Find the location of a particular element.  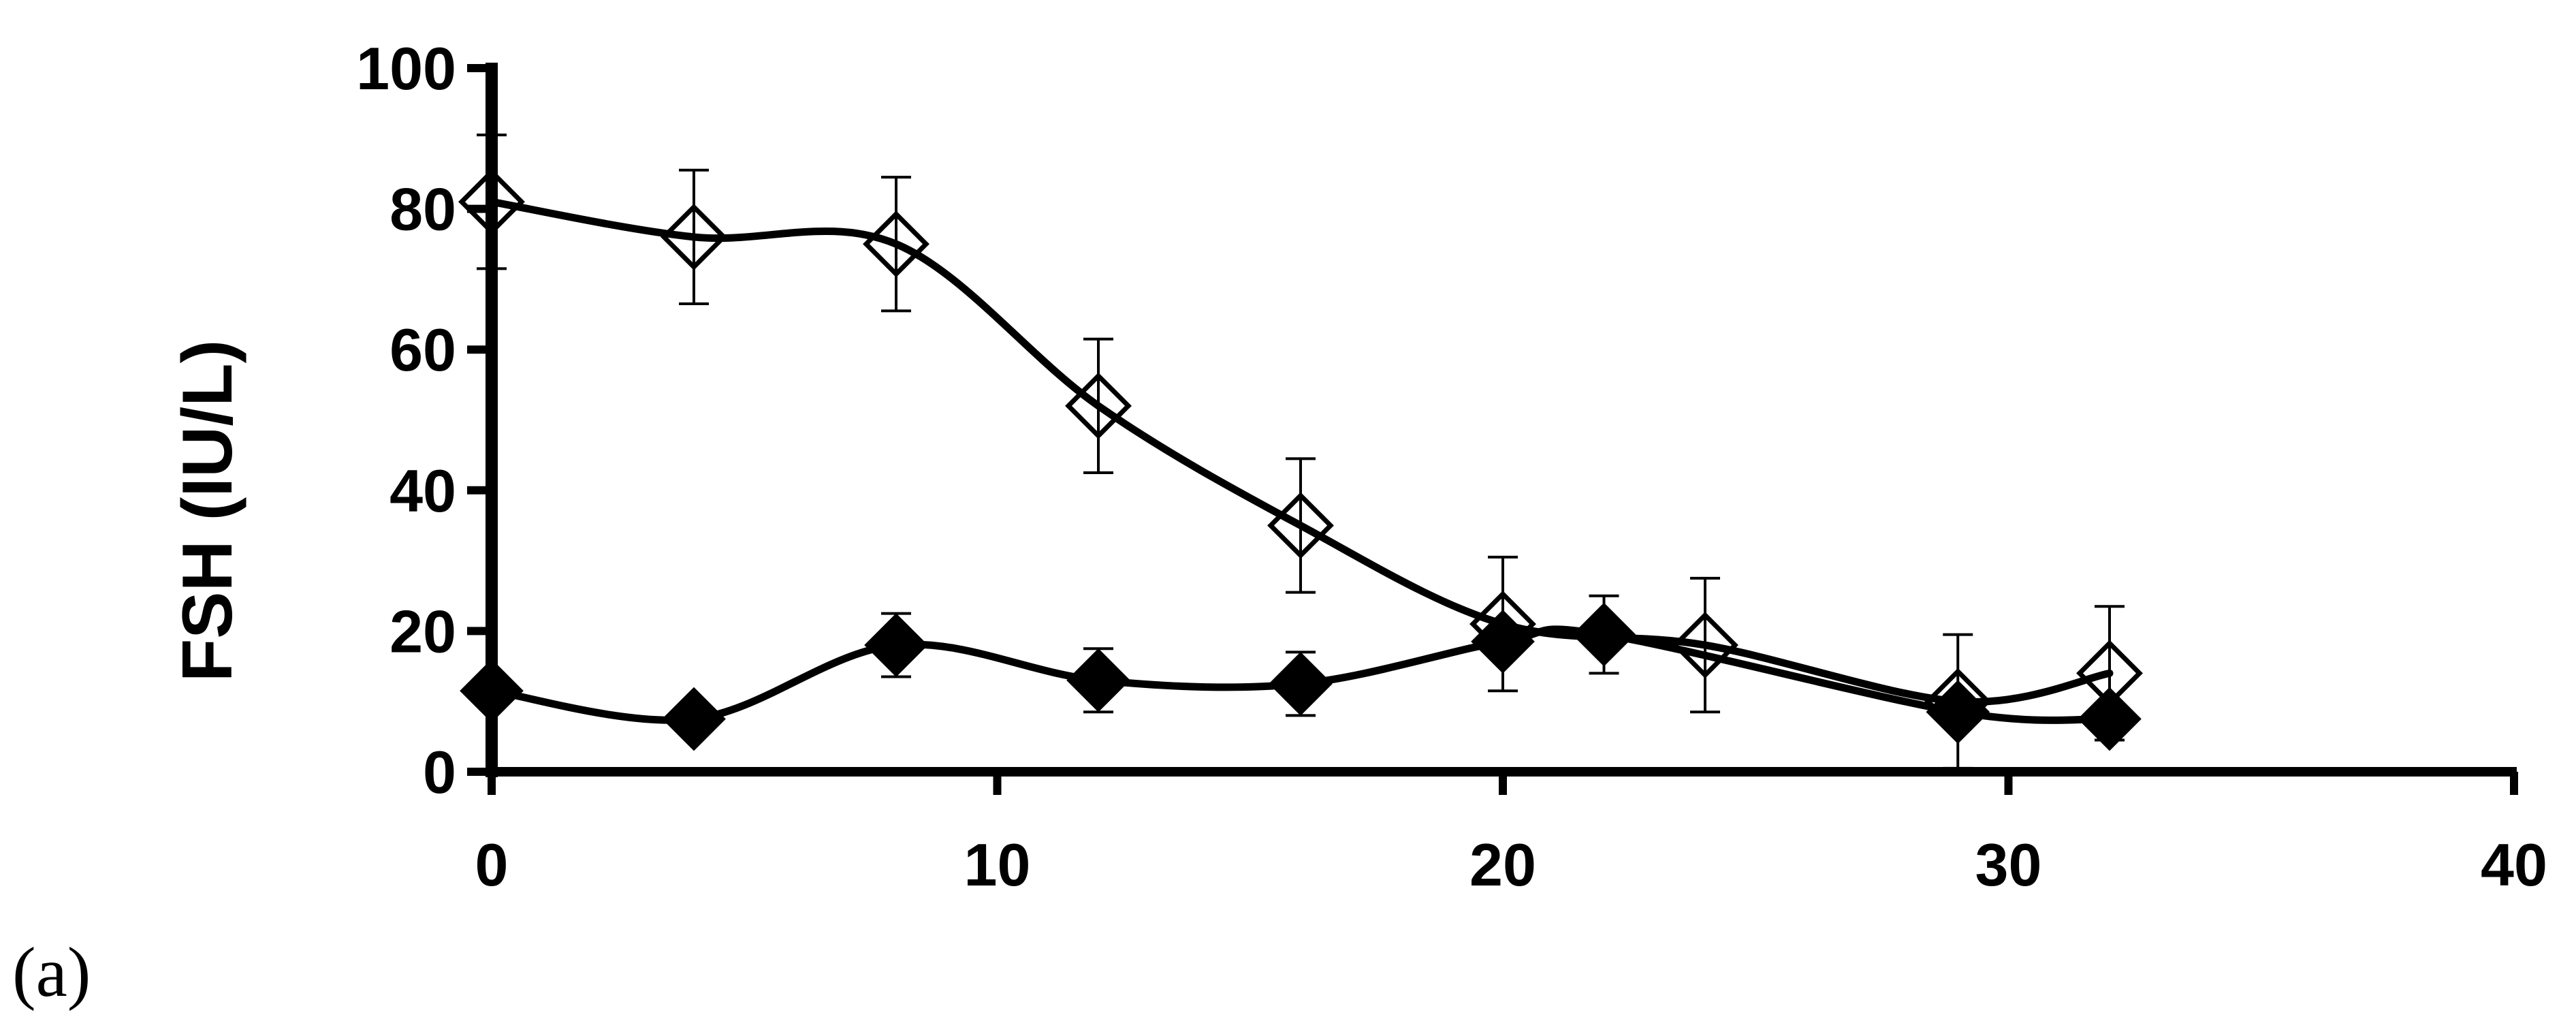

x-tick-label: 10 is located at coordinates (997, 864).